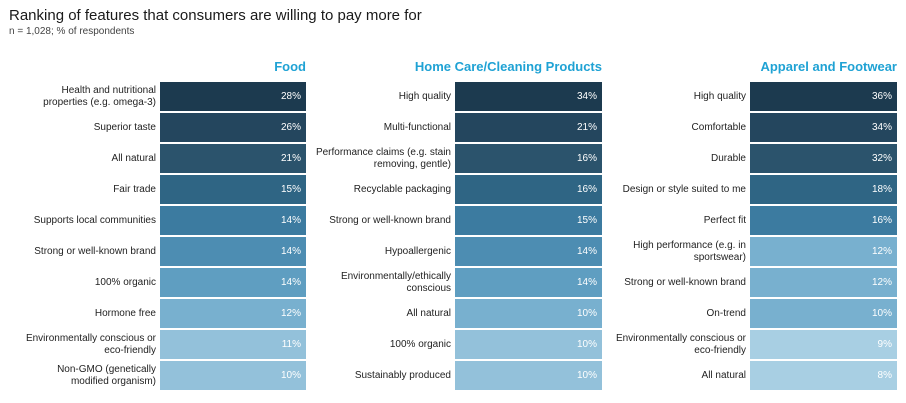  What do you see at coordinates (124, 127) in the screenshot?
I see `row-label: Superior taste` at bounding box center [124, 127].